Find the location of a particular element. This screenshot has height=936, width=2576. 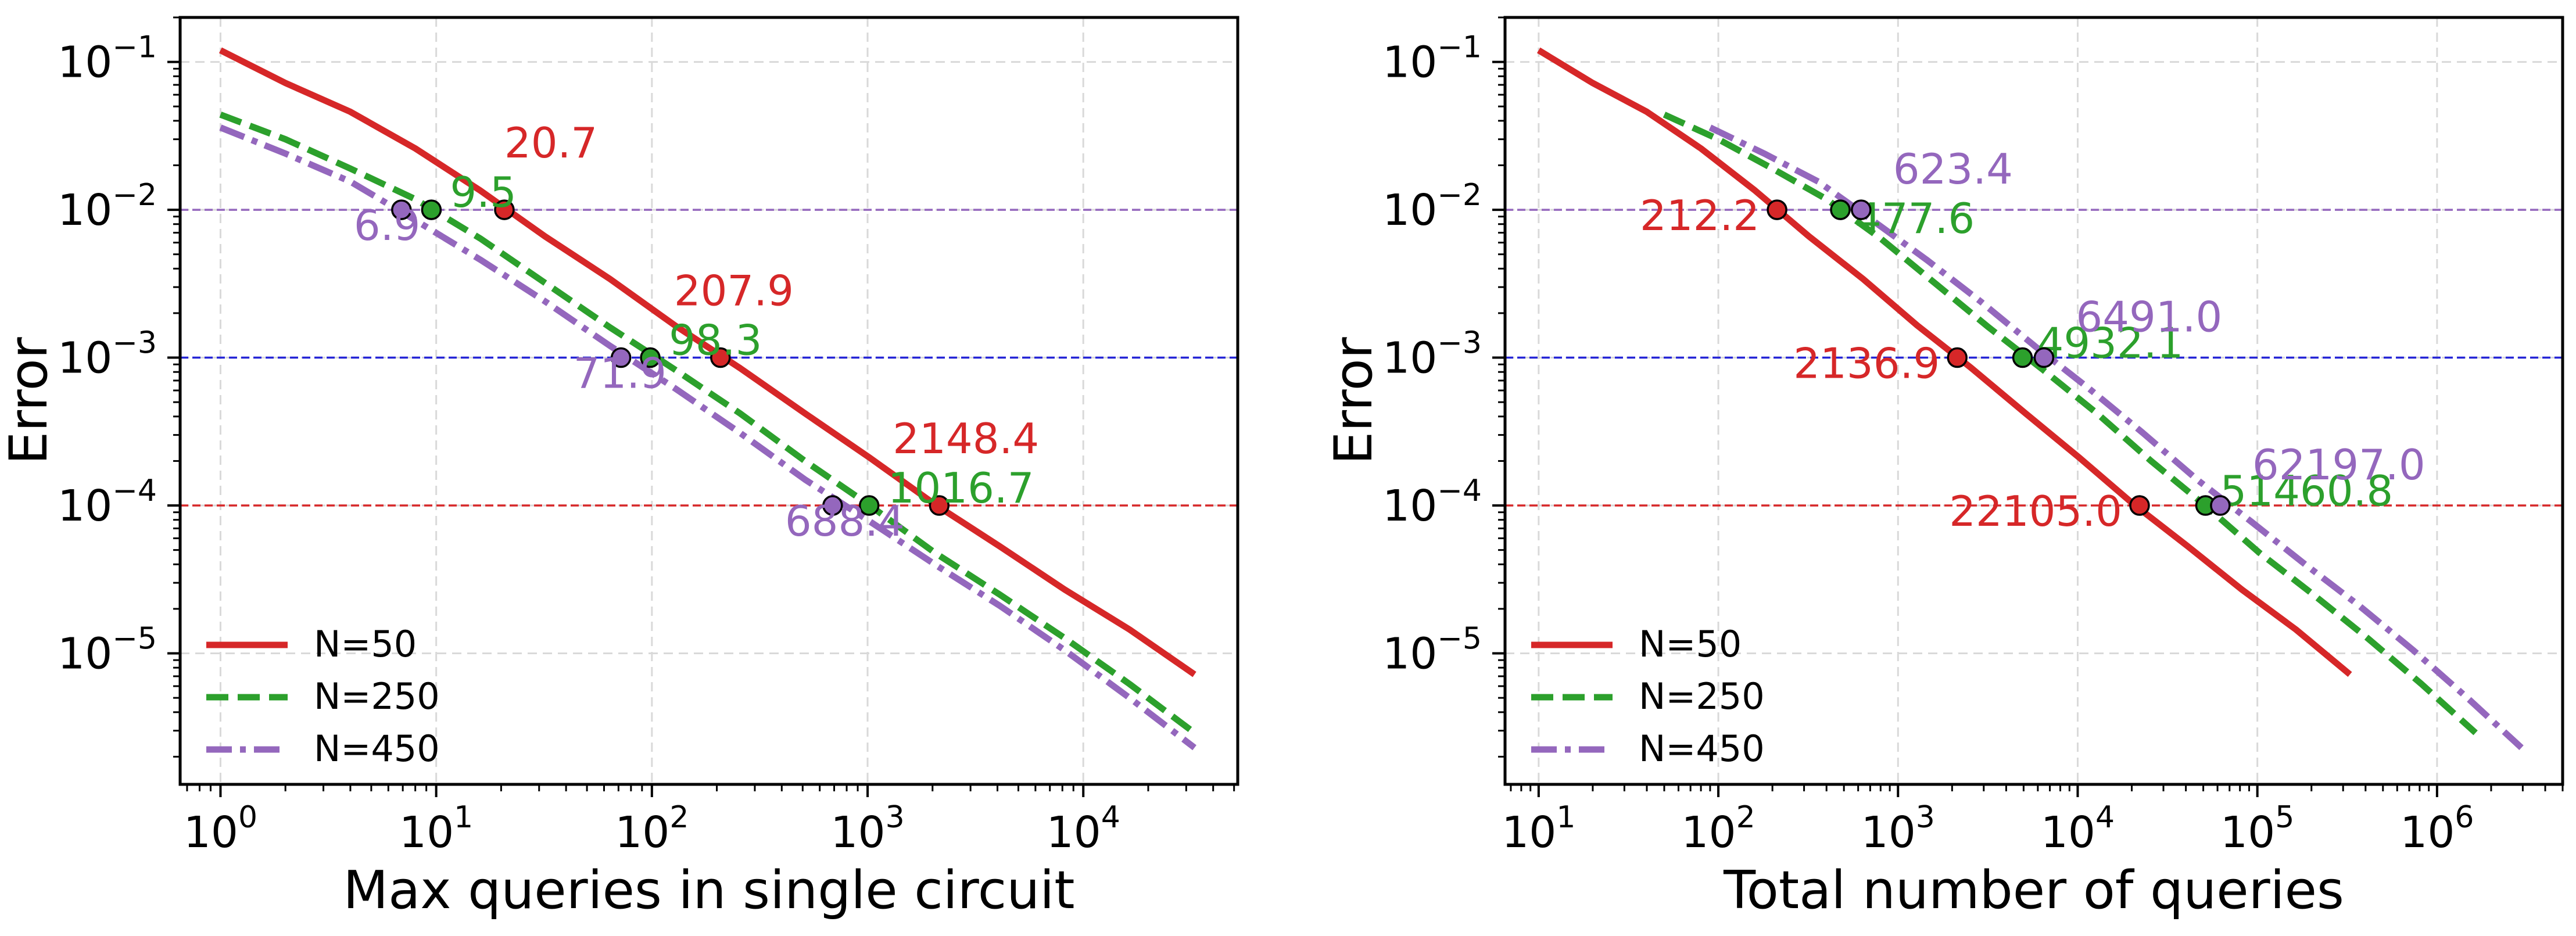

marker-label: 71.9 is located at coordinates (620, 374).